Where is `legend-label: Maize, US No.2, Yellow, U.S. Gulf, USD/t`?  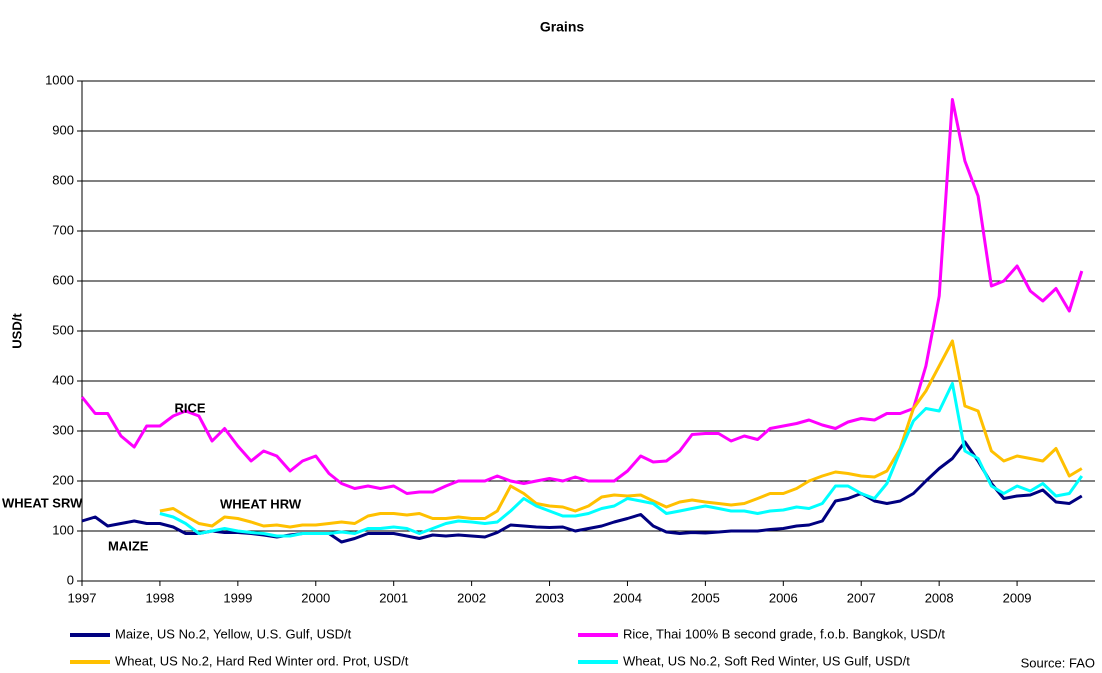
legend-label: Maize, US No.2, Yellow, U.S. Gulf, USD/t is located at coordinates (233, 633).